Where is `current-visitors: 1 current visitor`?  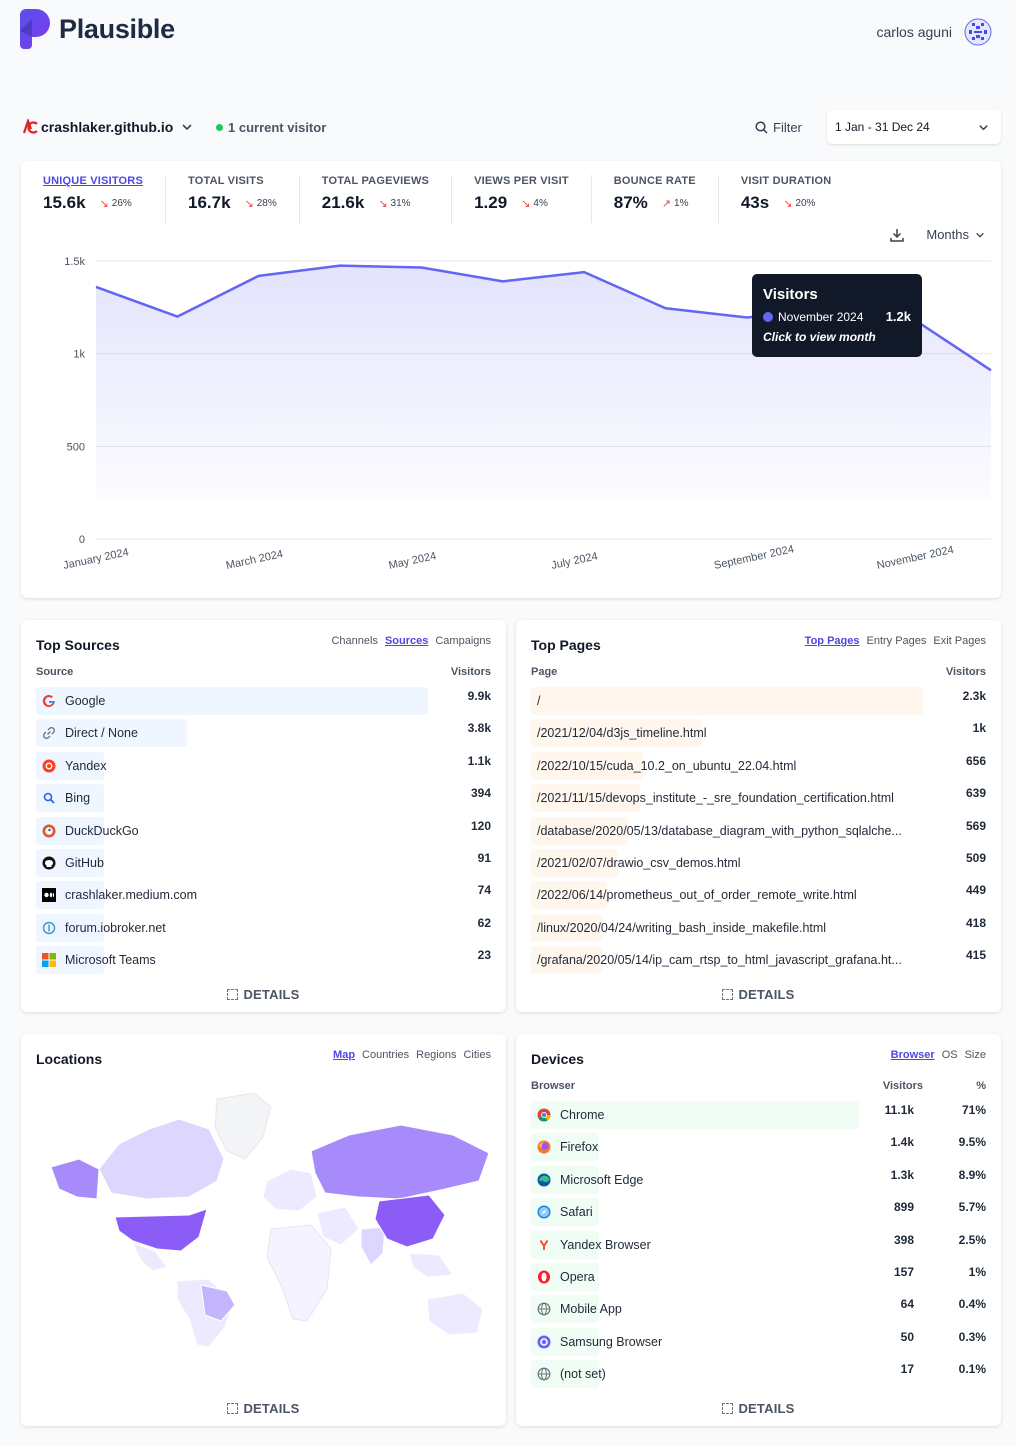 current-visitors: 1 current visitor is located at coordinates (271, 127).